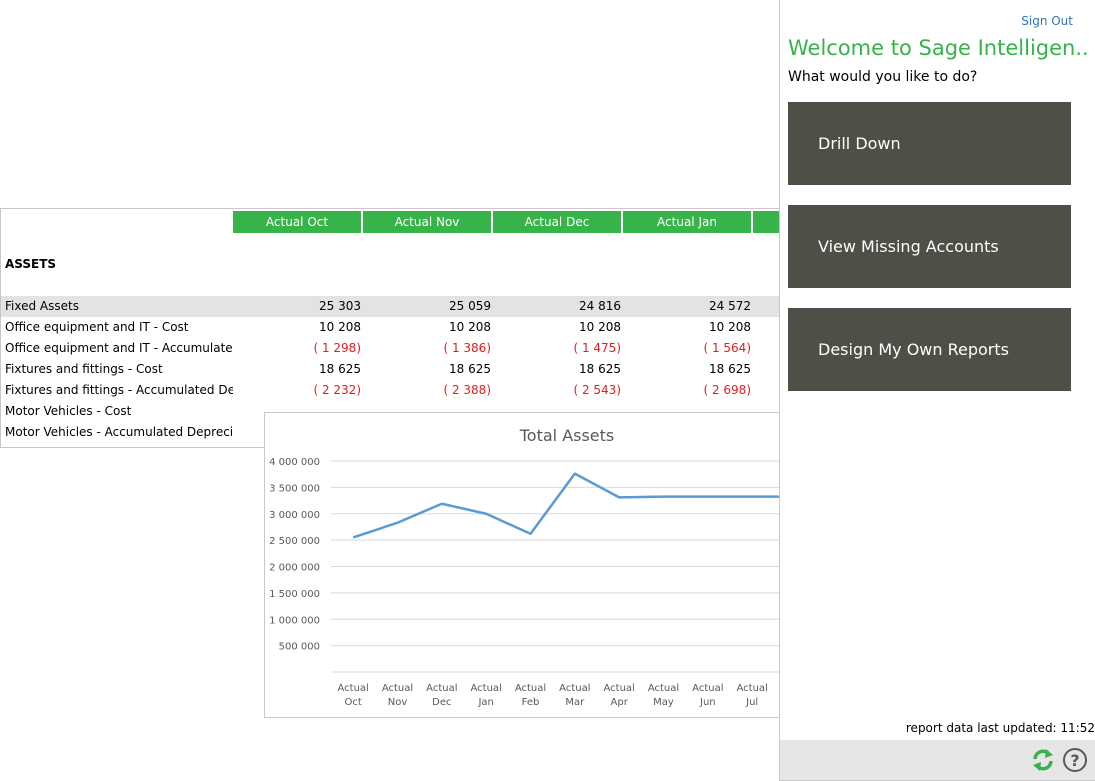 This screenshot has width=1095, height=781. What do you see at coordinates (1000, 728) in the screenshot?
I see `last-updated-text: report data last updated: 11:52` at bounding box center [1000, 728].